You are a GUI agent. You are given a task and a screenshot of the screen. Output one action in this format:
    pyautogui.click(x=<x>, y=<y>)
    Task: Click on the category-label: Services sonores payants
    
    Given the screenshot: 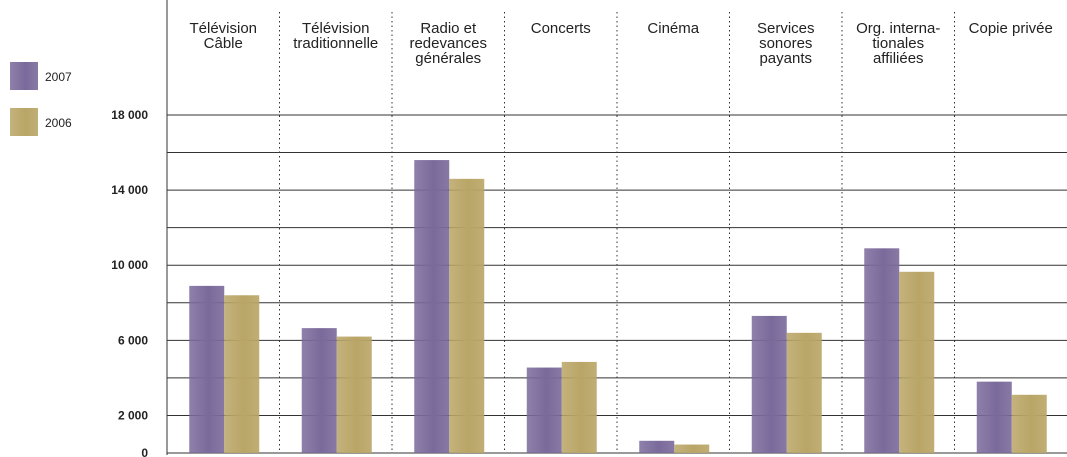 What is the action you would take?
    pyautogui.click(x=786, y=43)
    